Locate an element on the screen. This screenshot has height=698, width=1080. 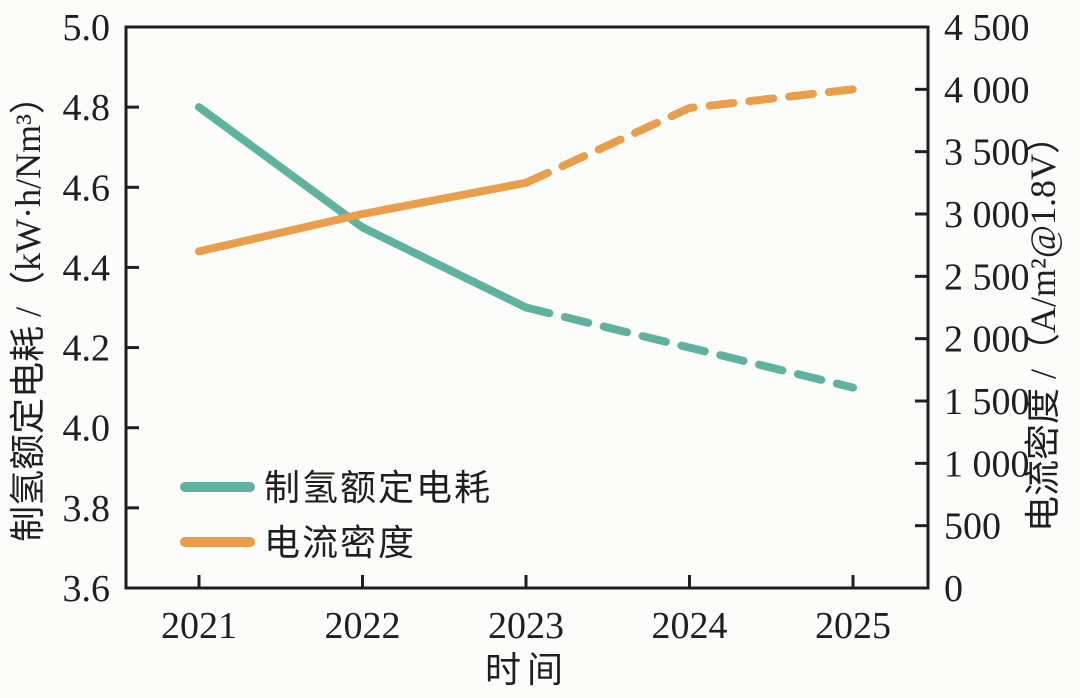
left-axis-tick-label: 4.8 is located at coordinates (87, 108).